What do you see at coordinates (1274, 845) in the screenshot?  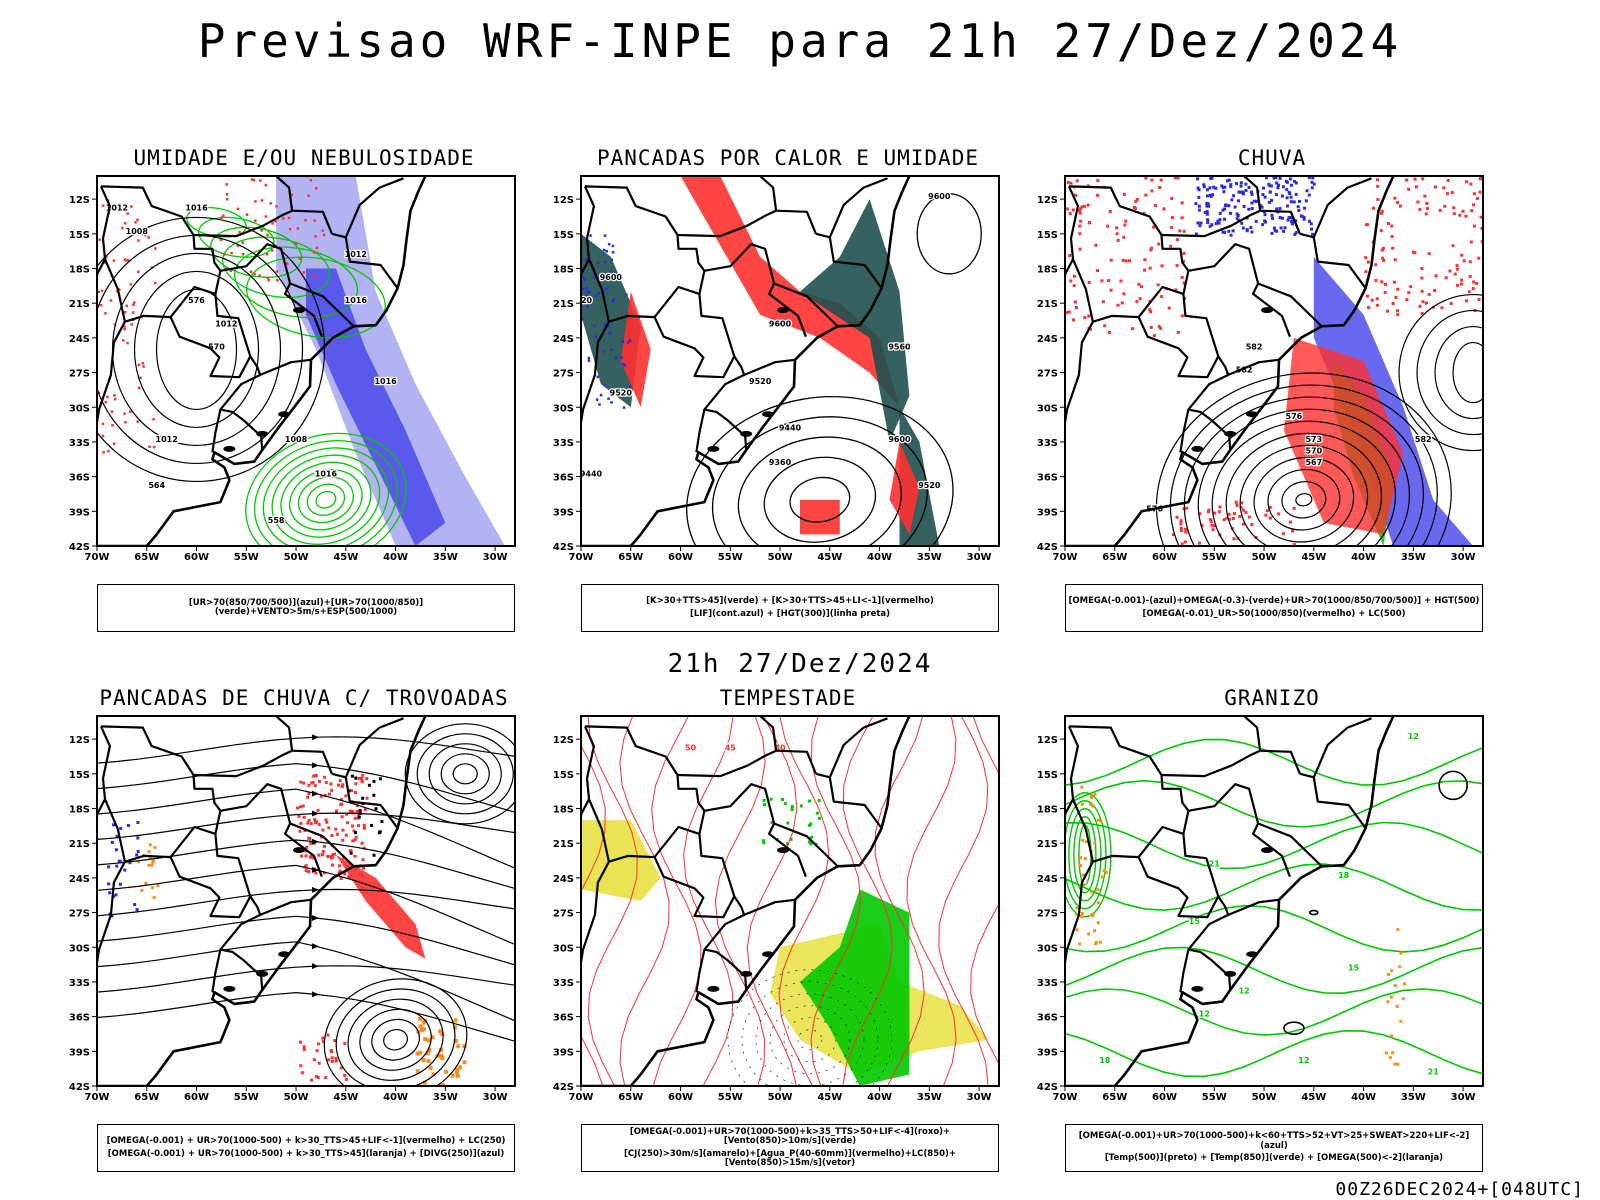 I see `temp850-contour` at bounding box center [1274, 845].